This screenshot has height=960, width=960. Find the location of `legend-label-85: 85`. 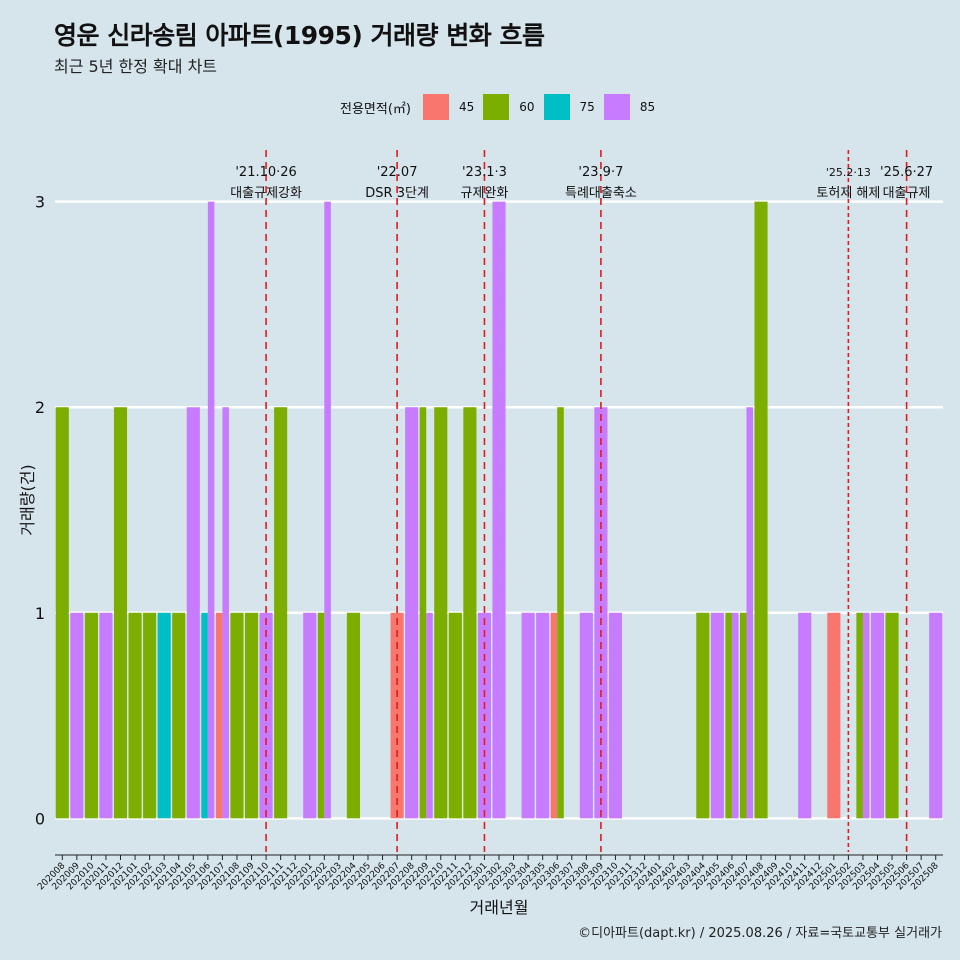

legend-label-85: 85 is located at coordinates (647, 107).